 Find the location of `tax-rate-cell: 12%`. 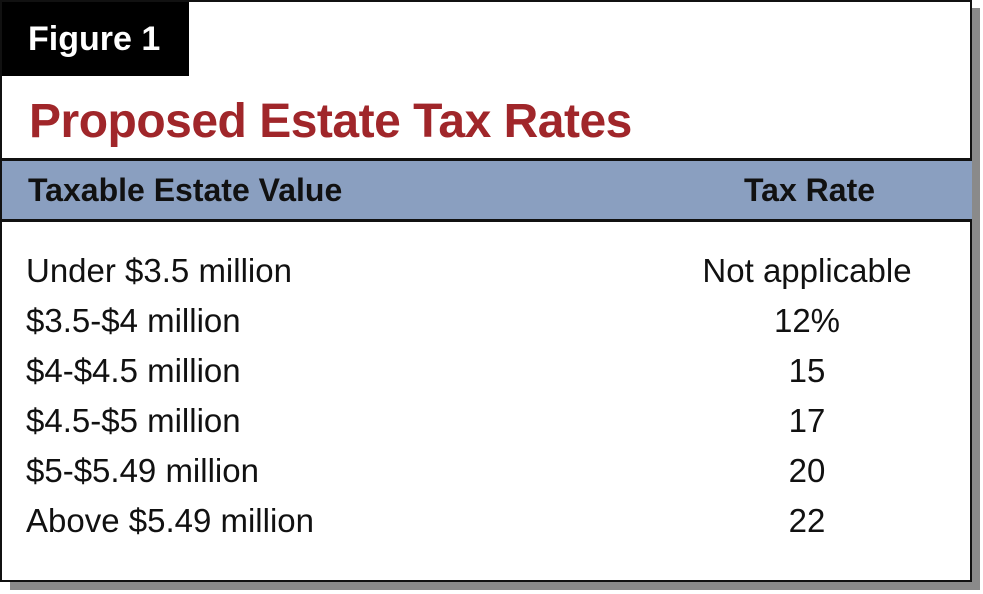

tax-rate-cell: 12% is located at coordinates (807, 320).